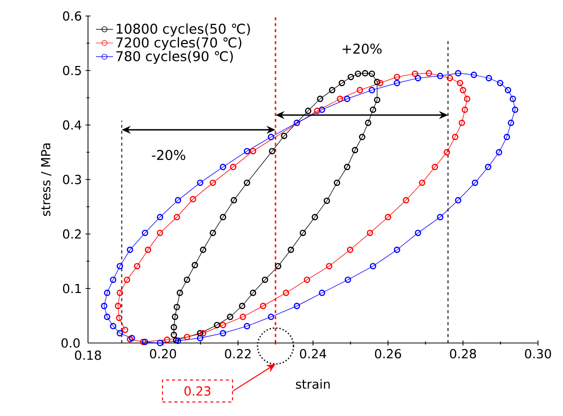 The height and width of the screenshot is (416, 563). Describe the element at coordinates (362, 49) in the screenshot. I see `annotation: +20%` at that location.